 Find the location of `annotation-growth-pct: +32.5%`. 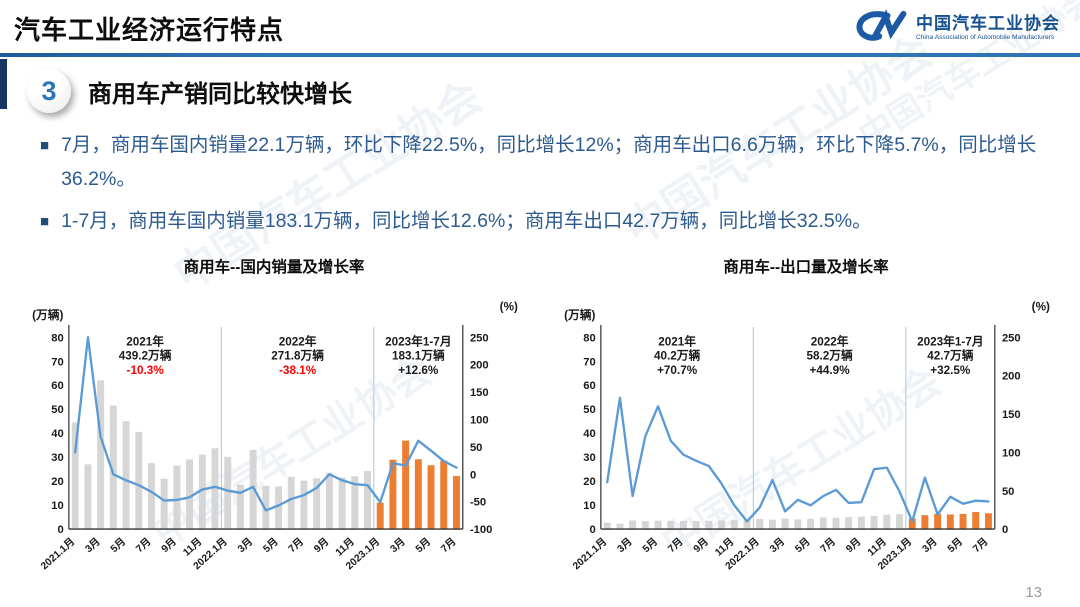

annotation-growth-pct: +32.5% is located at coordinates (950, 370).